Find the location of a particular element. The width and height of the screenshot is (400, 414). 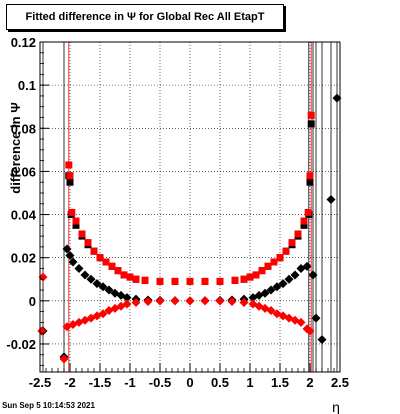

x-tick-label: -2 is located at coordinates (70, 382).